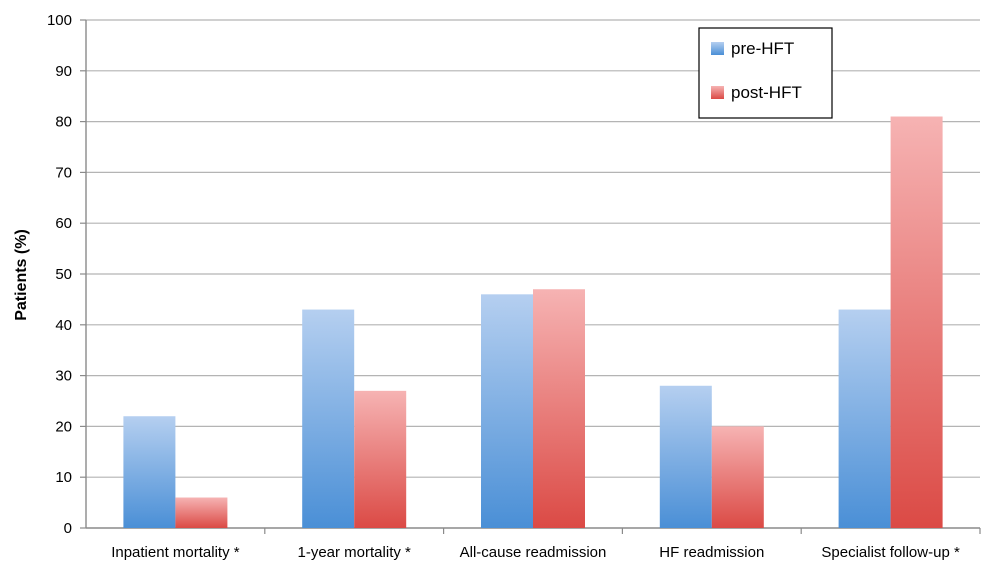 Image resolution: width=987 pixels, height=569 pixels. What do you see at coordinates (533, 552) in the screenshot?
I see `x-category-label: All-cause readmission` at bounding box center [533, 552].